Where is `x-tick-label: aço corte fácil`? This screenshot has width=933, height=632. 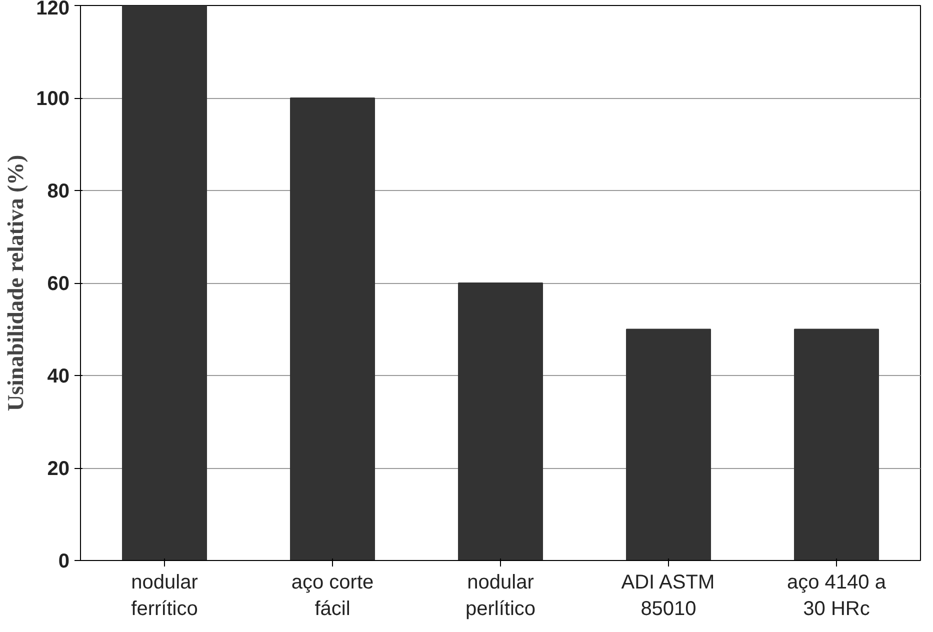
x-tick-label: aço corte fácil is located at coordinates (332, 596).